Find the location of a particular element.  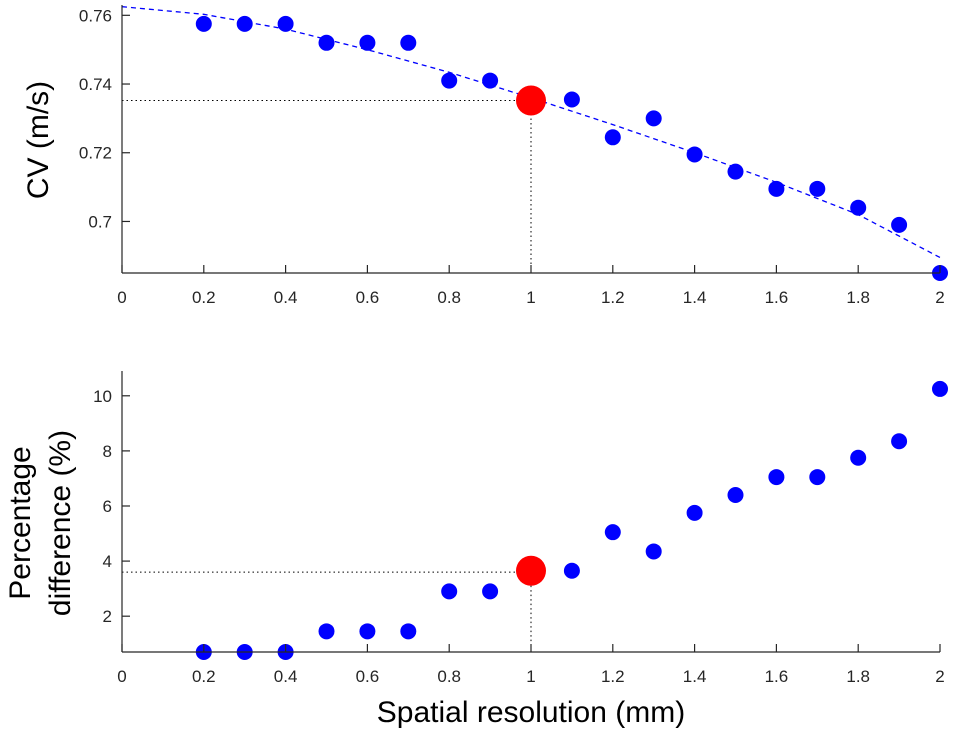

percentage-y-axis-title-line2: difference (%) is located at coordinates (60, 523).